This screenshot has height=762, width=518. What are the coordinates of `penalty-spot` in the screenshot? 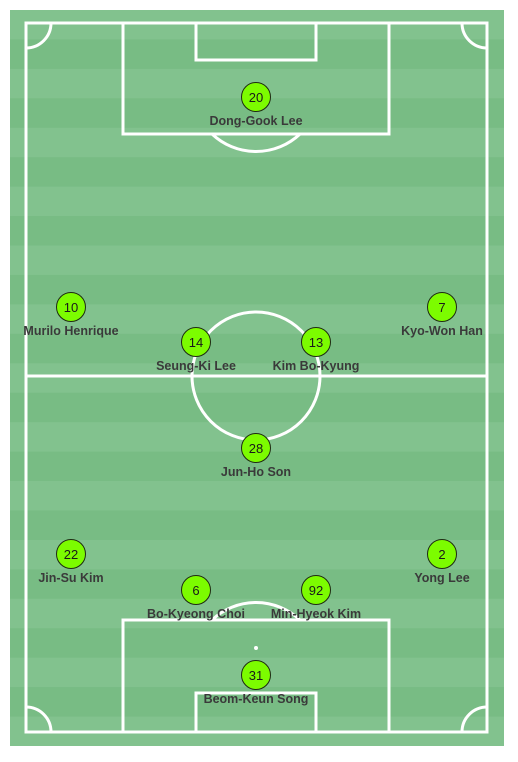 It's located at (256, 648).